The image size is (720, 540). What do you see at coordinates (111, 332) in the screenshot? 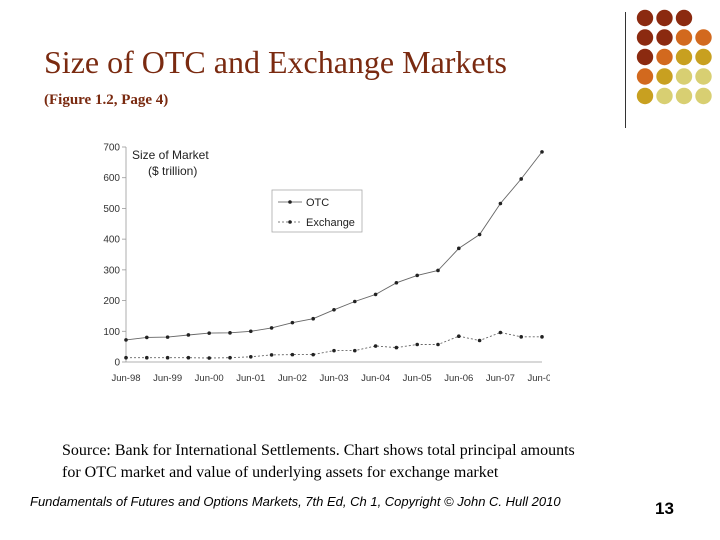
I see `y-tick-label: 100` at bounding box center [111, 332].